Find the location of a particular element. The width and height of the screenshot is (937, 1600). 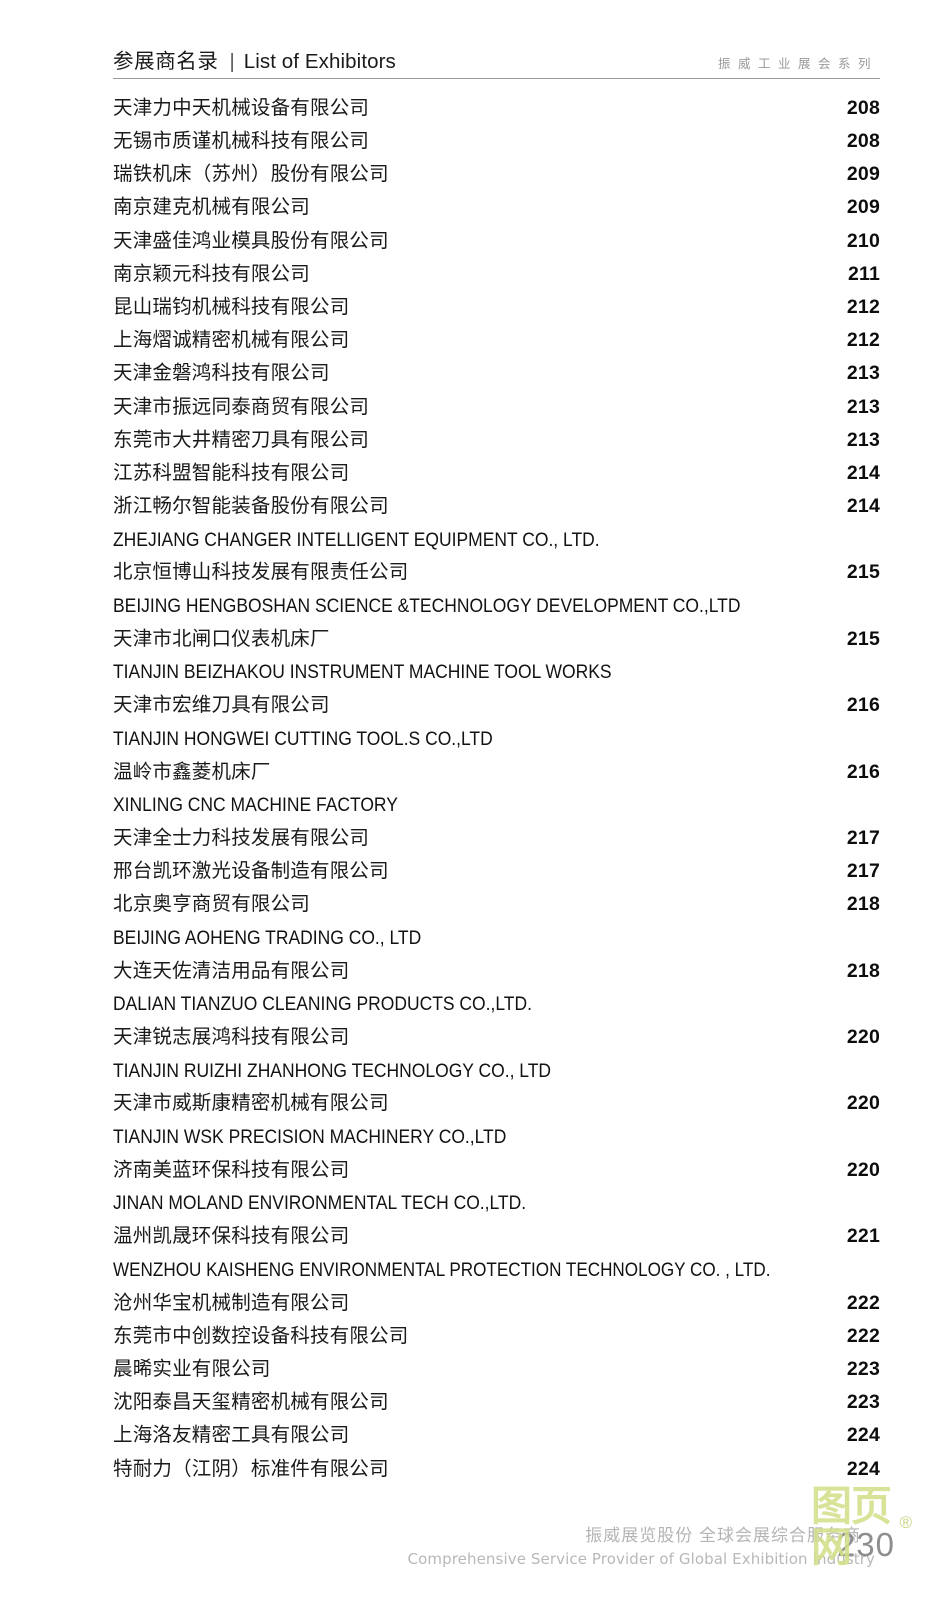

exhibitor-page-number: 212 is located at coordinates (863, 340).